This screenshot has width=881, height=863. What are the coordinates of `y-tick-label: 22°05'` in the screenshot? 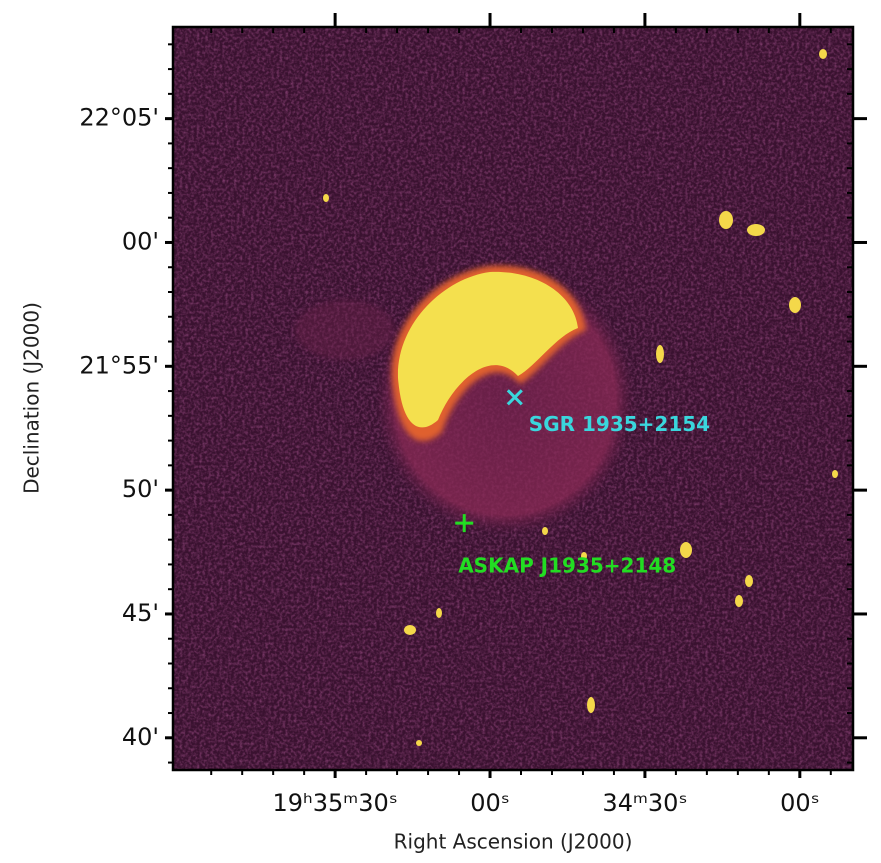 It's located at (119, 118).